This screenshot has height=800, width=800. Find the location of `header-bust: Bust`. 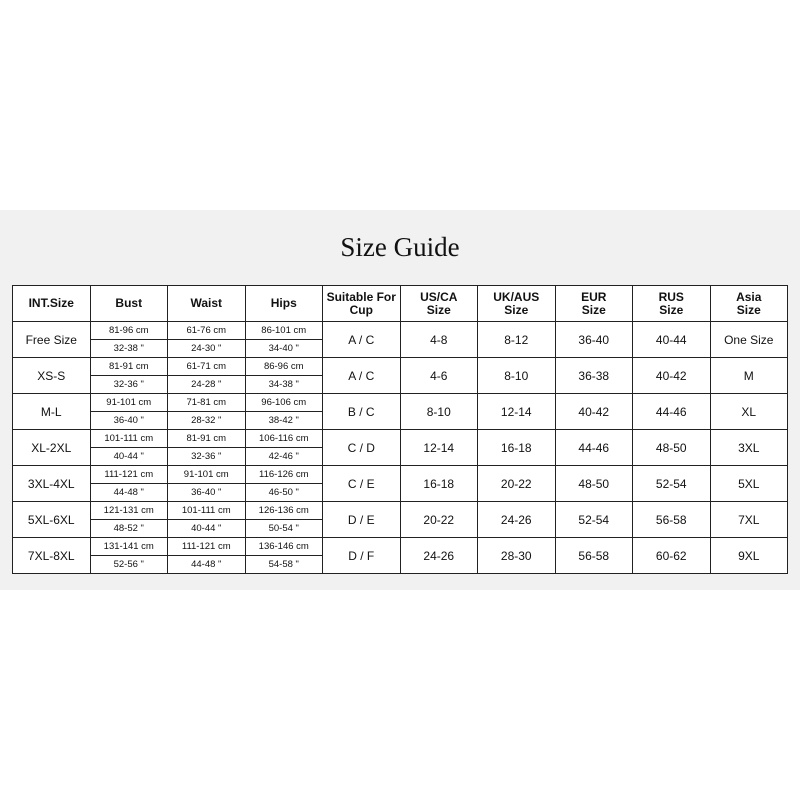

header-bust: Bust is located at coordinates (128, 303).